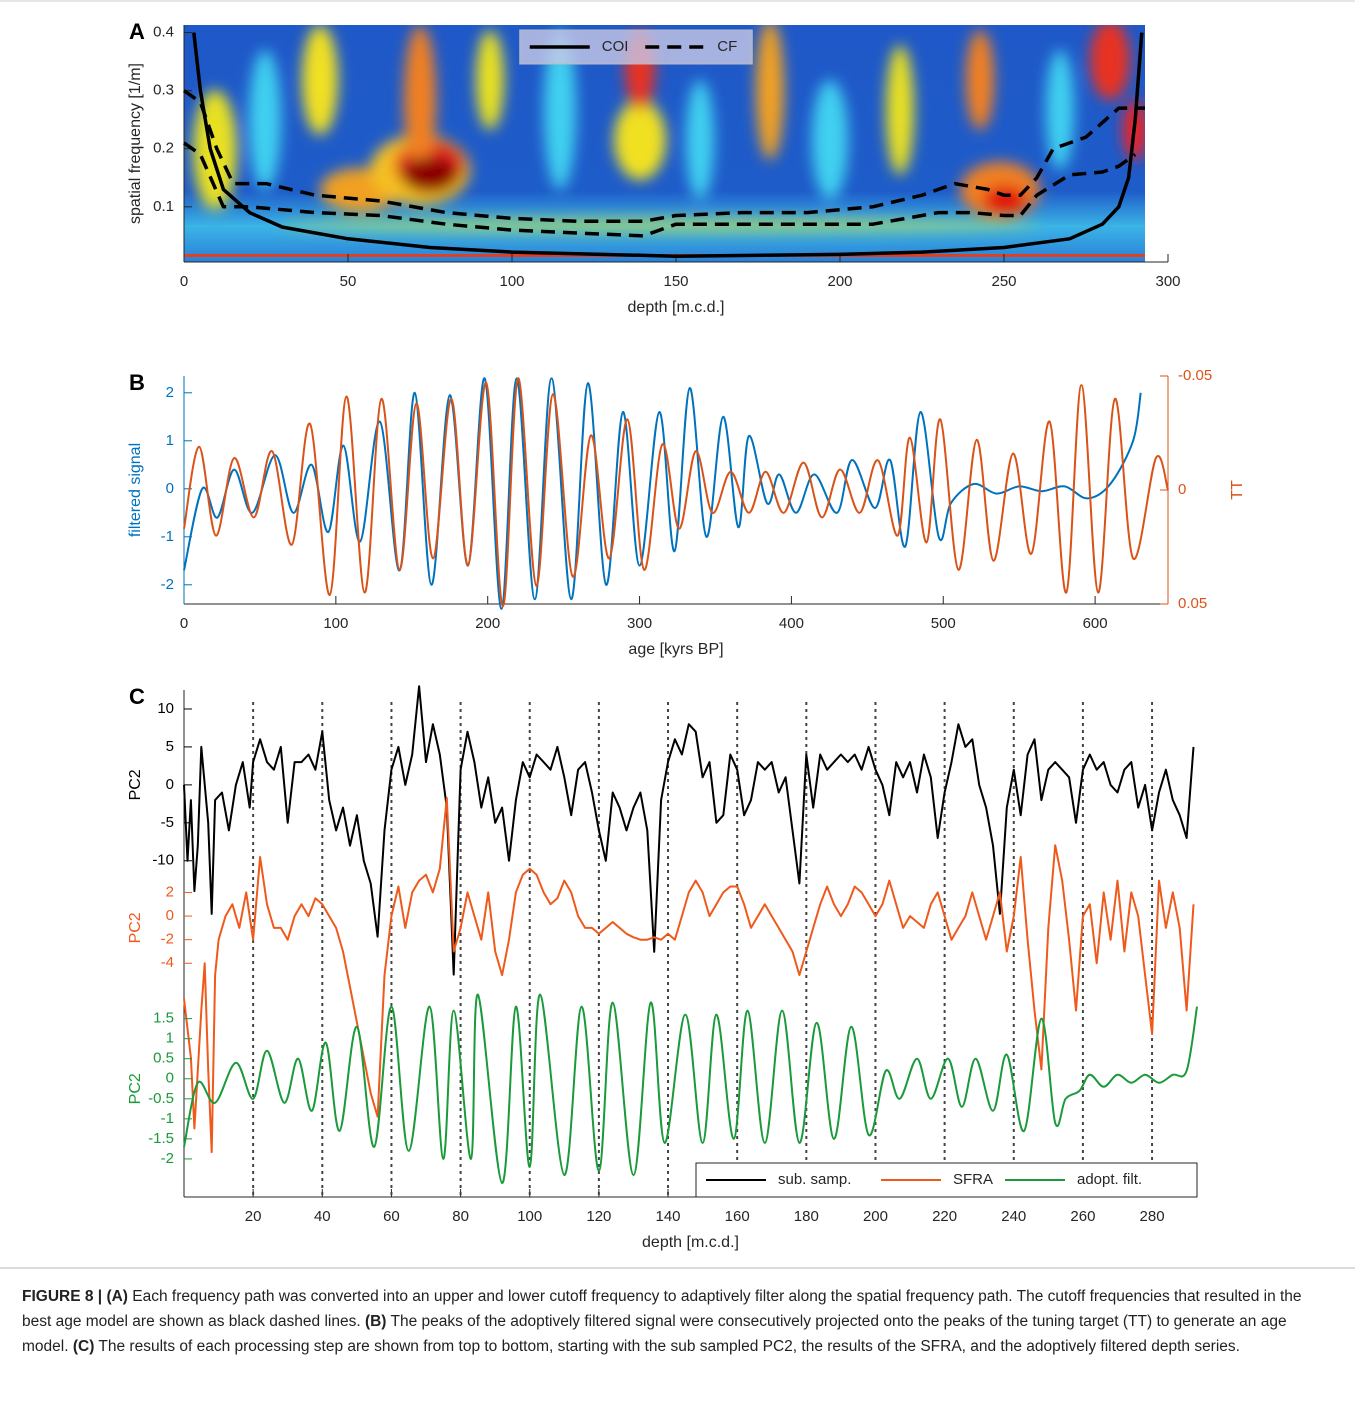 The image size is (1355, 1407). I want to click on y-tick-label: 1.5, so click(163, 1018).